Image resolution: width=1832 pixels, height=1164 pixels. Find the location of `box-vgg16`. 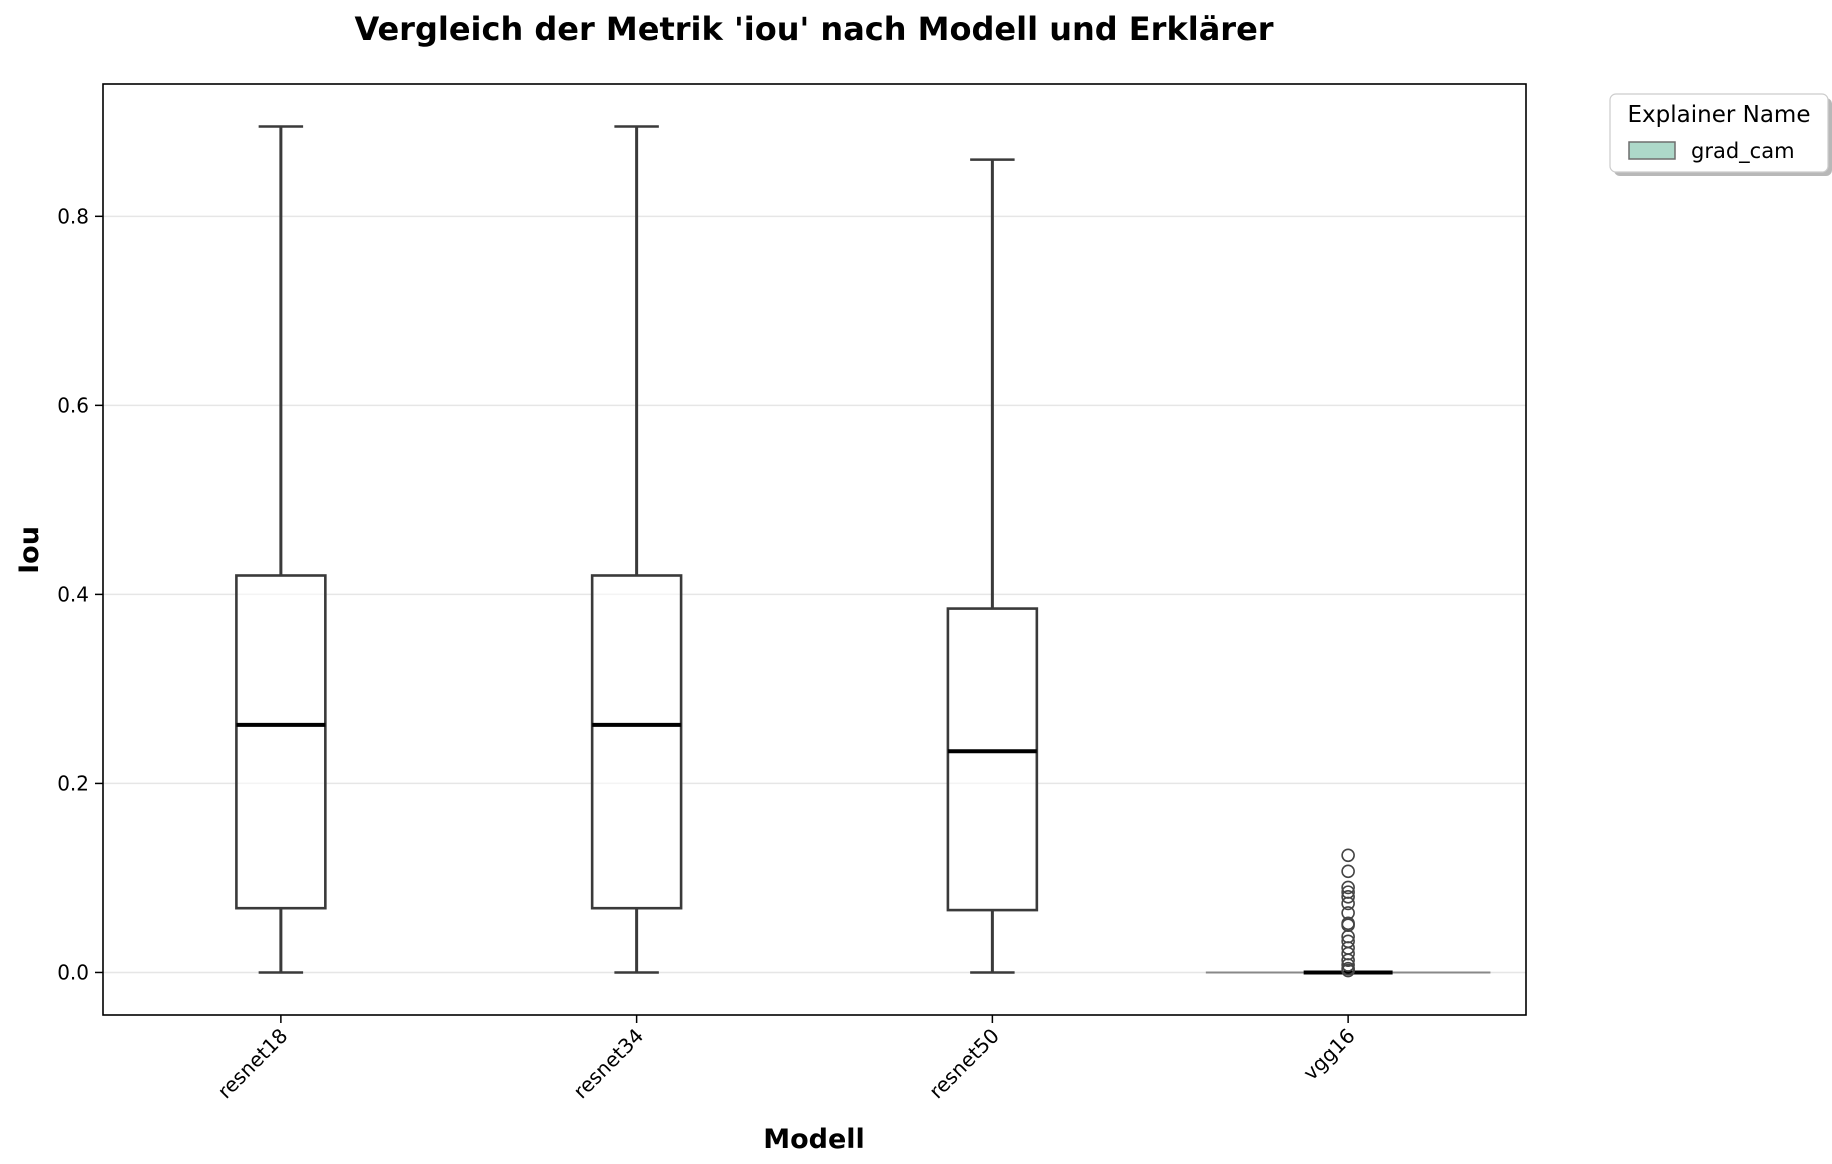

box-vgg16 is located at coordinates (1348, 913).